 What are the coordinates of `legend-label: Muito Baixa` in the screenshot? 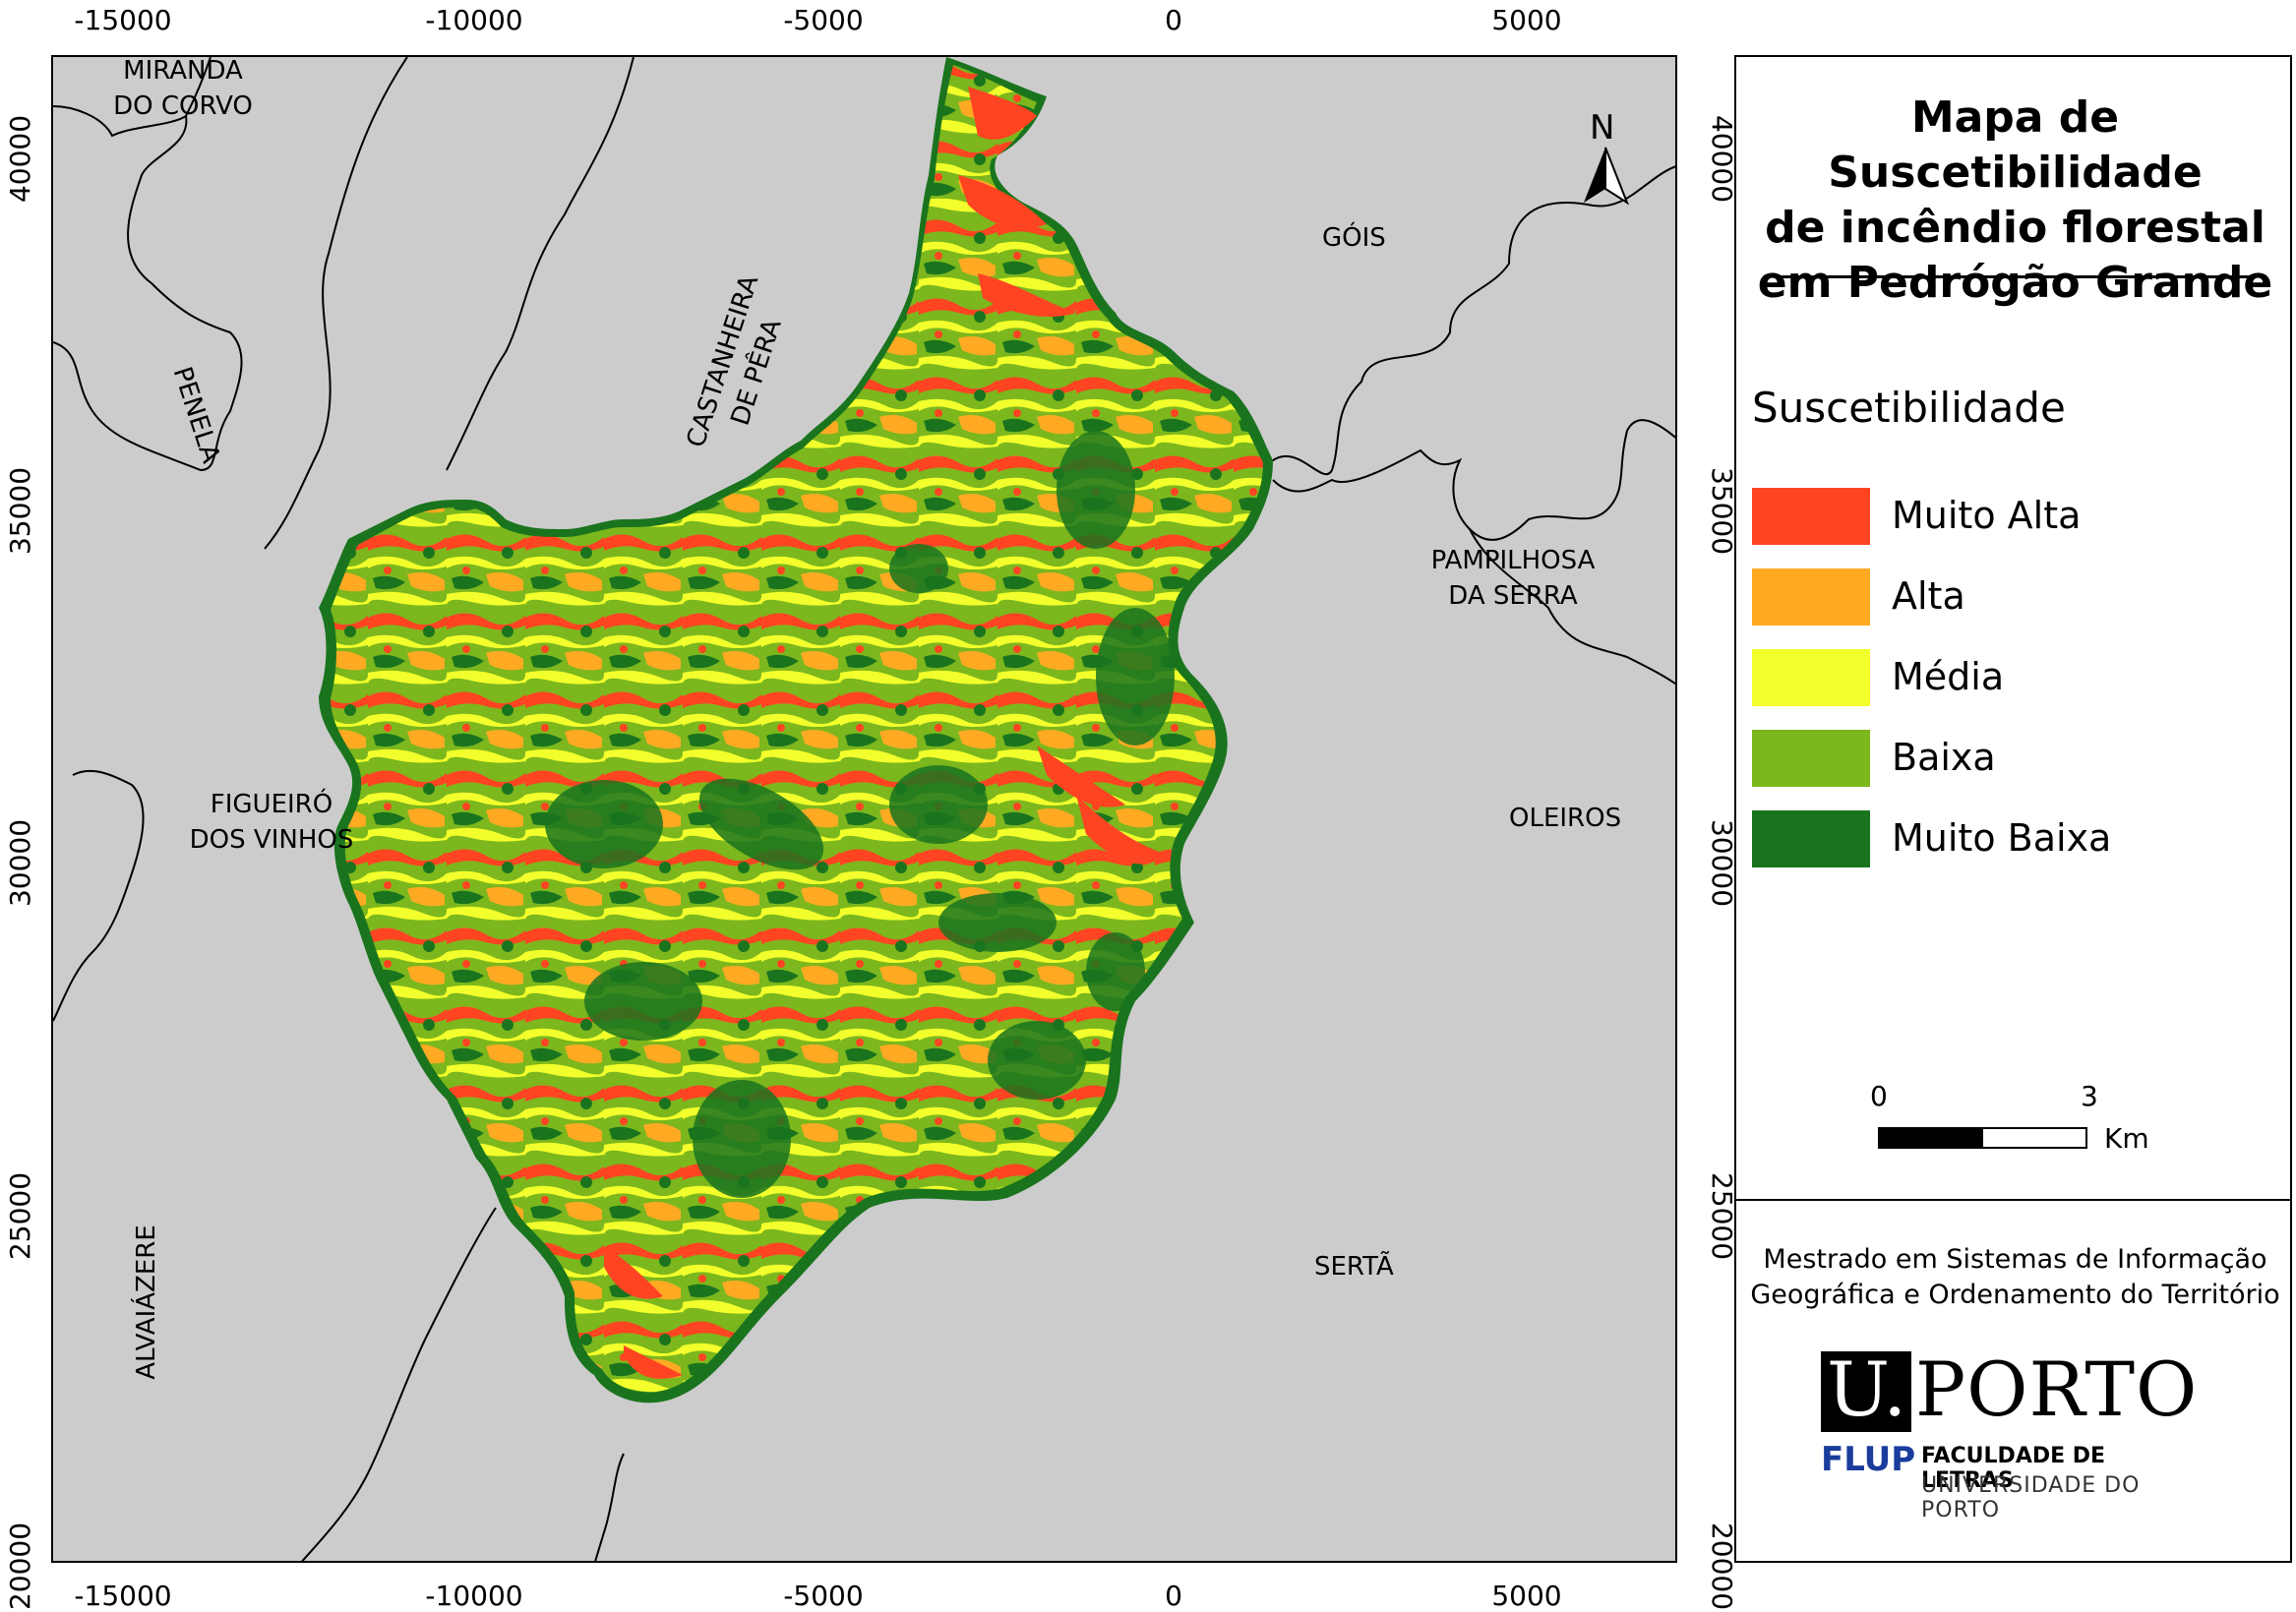 It's located at (2002, 838).